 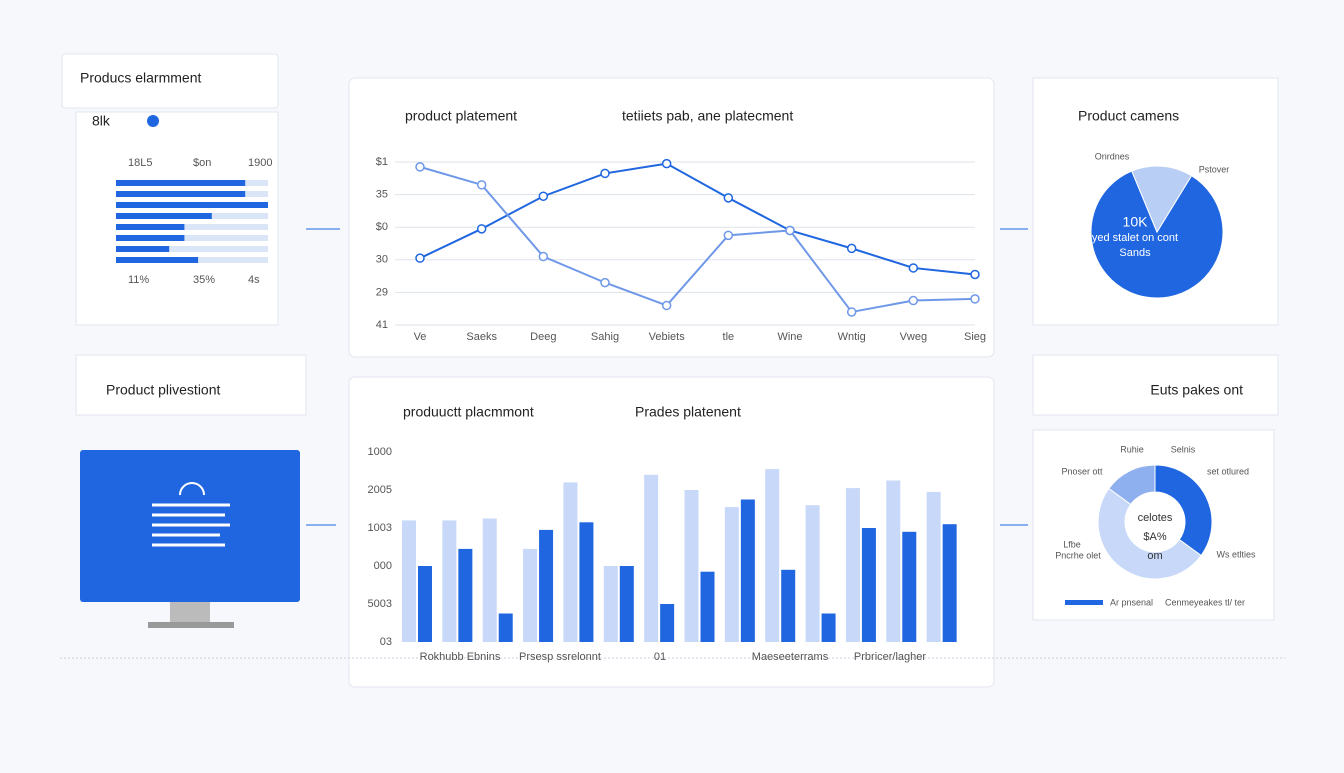 What do you see at coordinates (420, 337) in the screenshot?
I see `x-tick-label: Ve` at bounding box center [420, 337].